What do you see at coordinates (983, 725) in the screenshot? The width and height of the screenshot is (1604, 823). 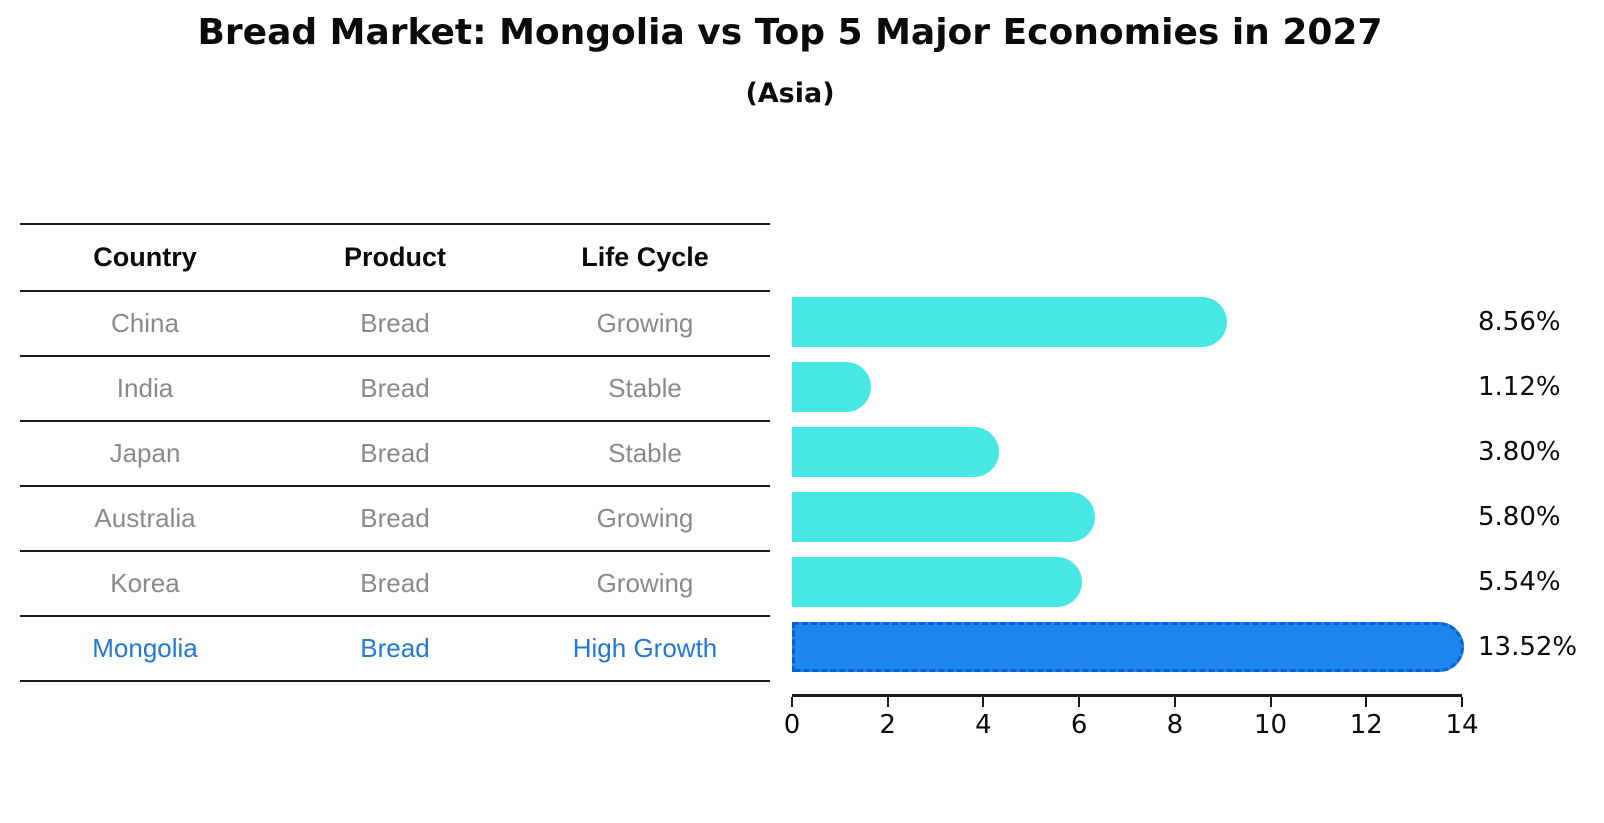 I see `x-tick-label: 4` at bounding box center [983, 725].